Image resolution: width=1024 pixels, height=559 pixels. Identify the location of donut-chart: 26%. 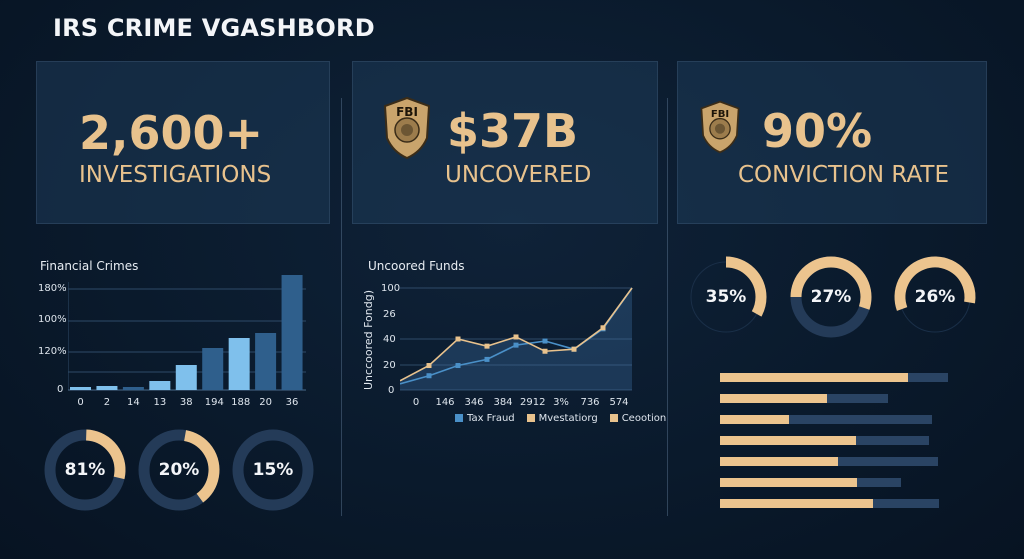
(935, 297).